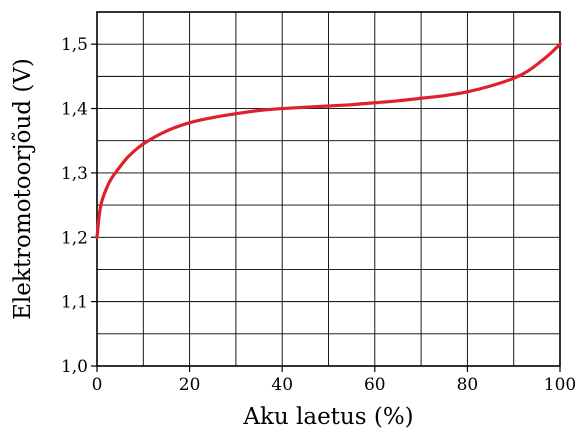 Image resolution: width=577 pixels, height=435 pixels. What do you see at coordinates (190, 385) in the screenshot?
I see `x-tick-label: 20` at bounding box center [190, 385].